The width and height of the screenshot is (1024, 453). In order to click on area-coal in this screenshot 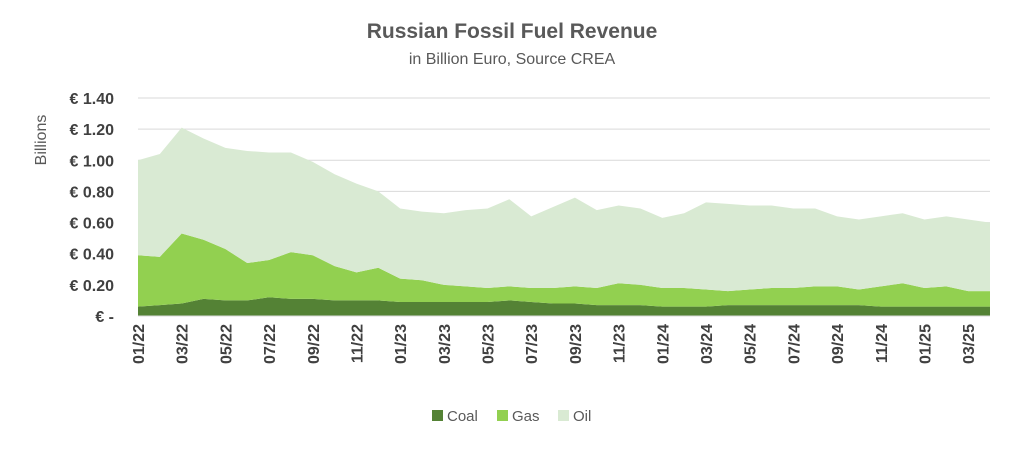, I will do `click(564, 306)`.